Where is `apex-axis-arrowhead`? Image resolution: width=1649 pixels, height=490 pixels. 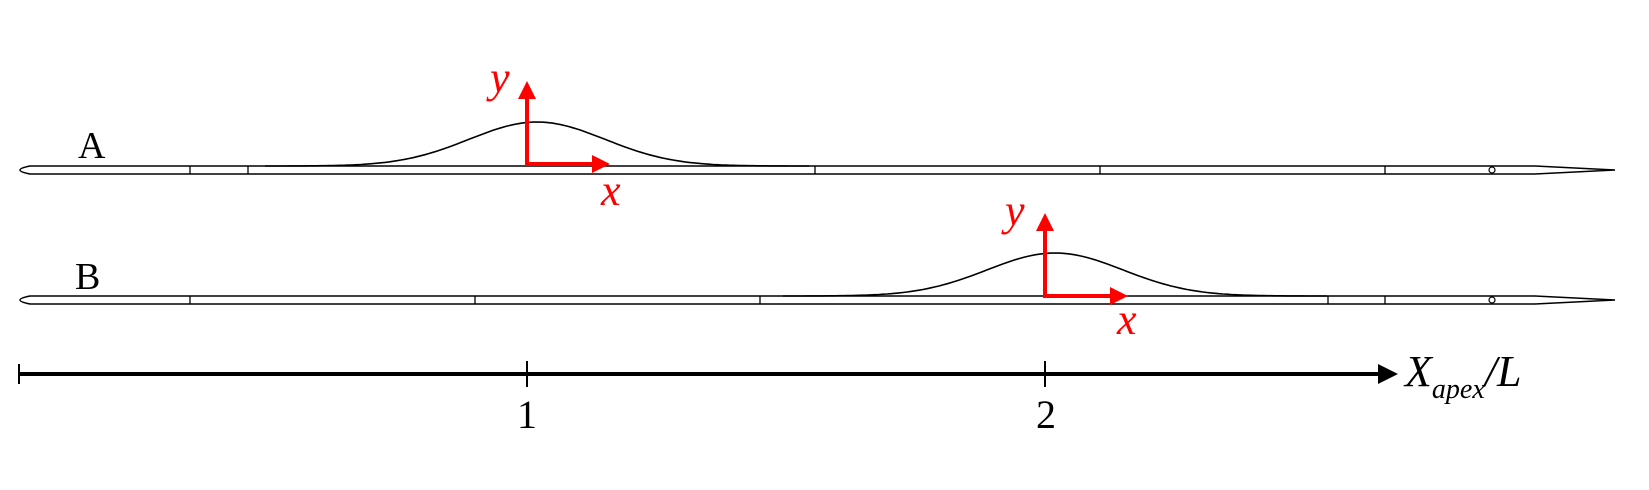 apex-axis-arrowhead is located at coordinates (1388, 374).